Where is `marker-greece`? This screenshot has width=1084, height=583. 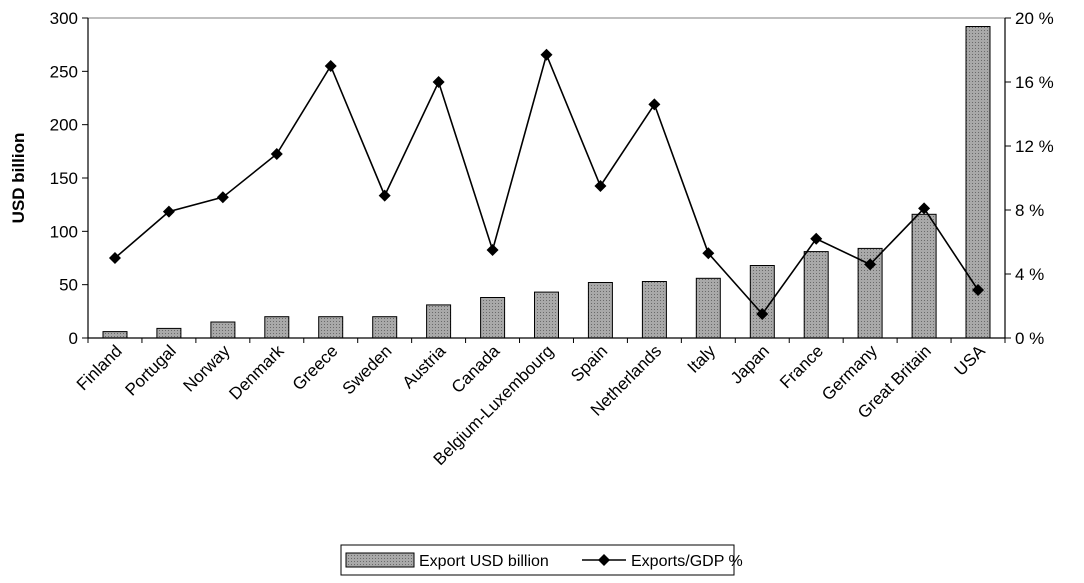 marker-greece is located at coordinates (330, 66).